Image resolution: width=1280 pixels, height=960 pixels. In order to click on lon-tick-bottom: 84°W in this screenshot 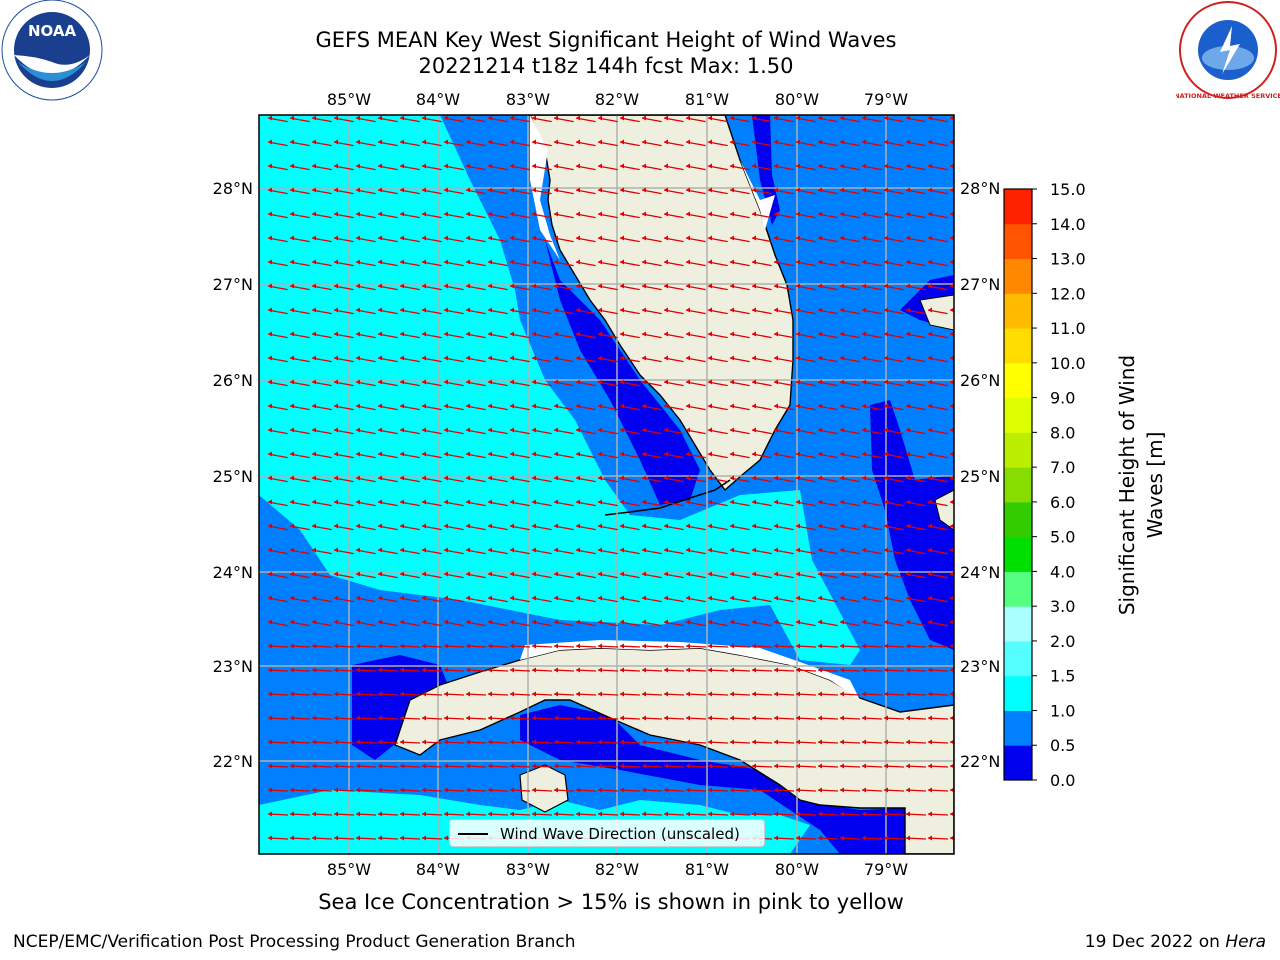, I will do `click(438, 869)`.